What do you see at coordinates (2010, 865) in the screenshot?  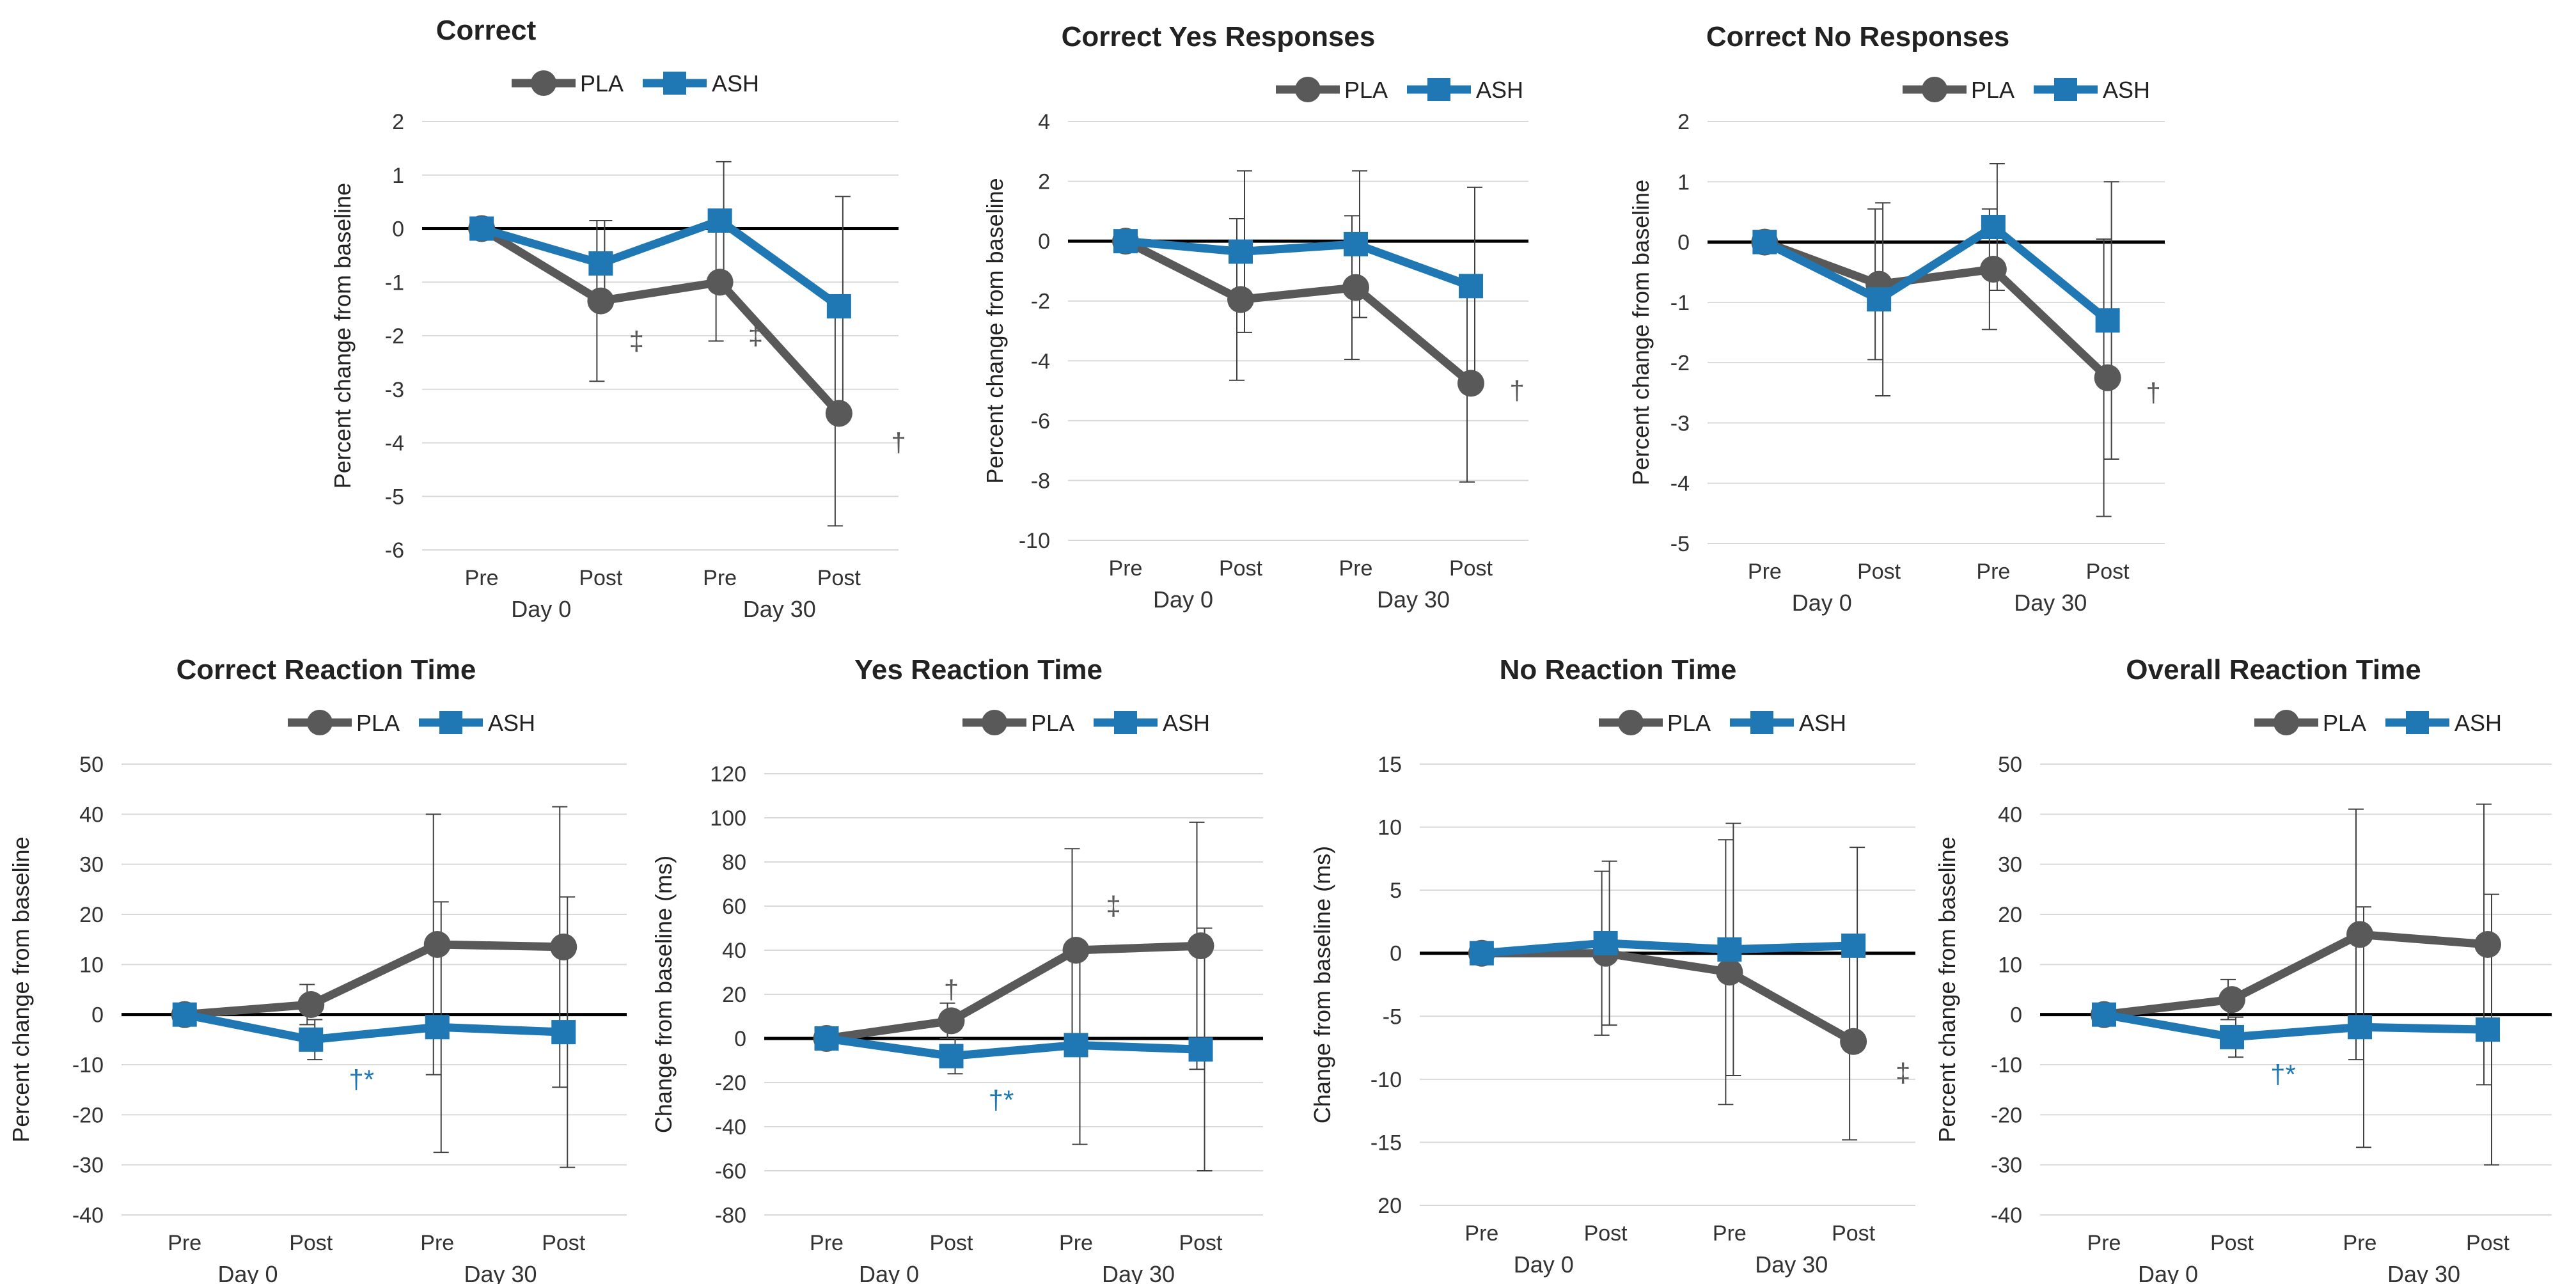 I see `y-tick-label: 30` at bounding box center [2010, 865].